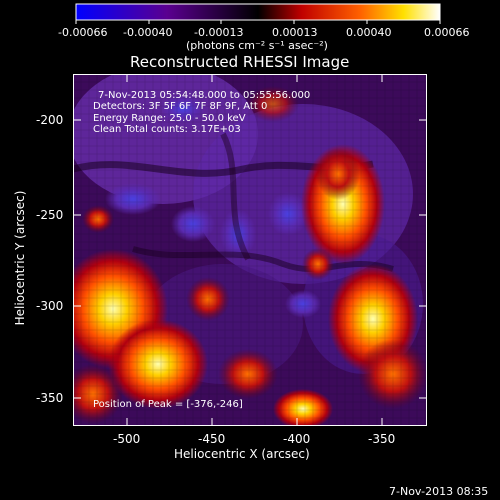  What do you see at coordinates (50, 215) in the screenshot?
I see `y-tick-label: -250` at bounding box center [50, 215].